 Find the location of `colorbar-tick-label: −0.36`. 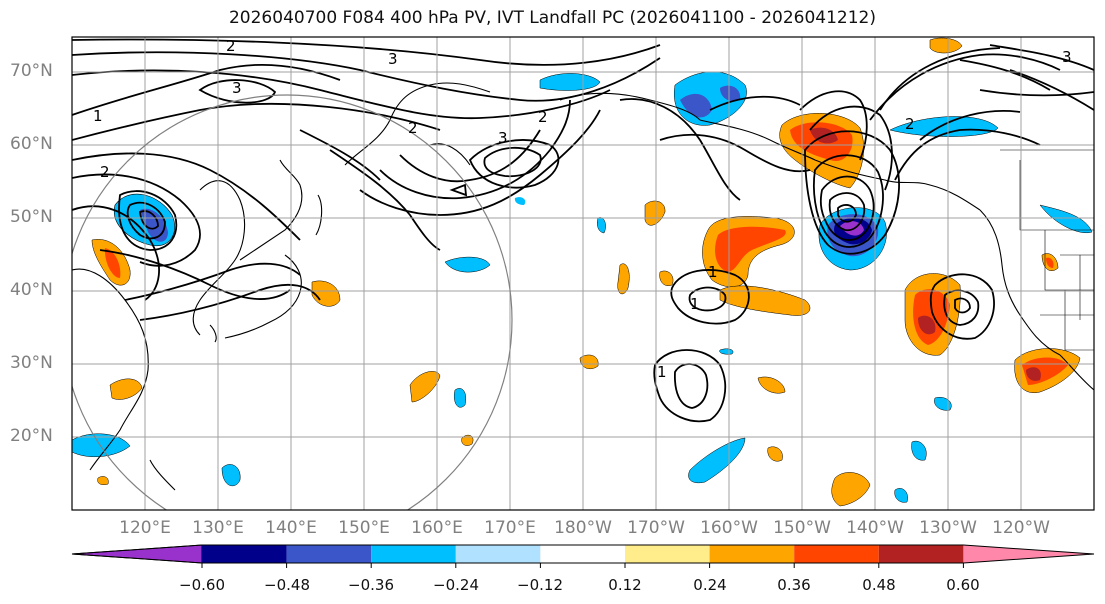

colorbar-tick-label: −0.36 is located at coordinates (371, 585).